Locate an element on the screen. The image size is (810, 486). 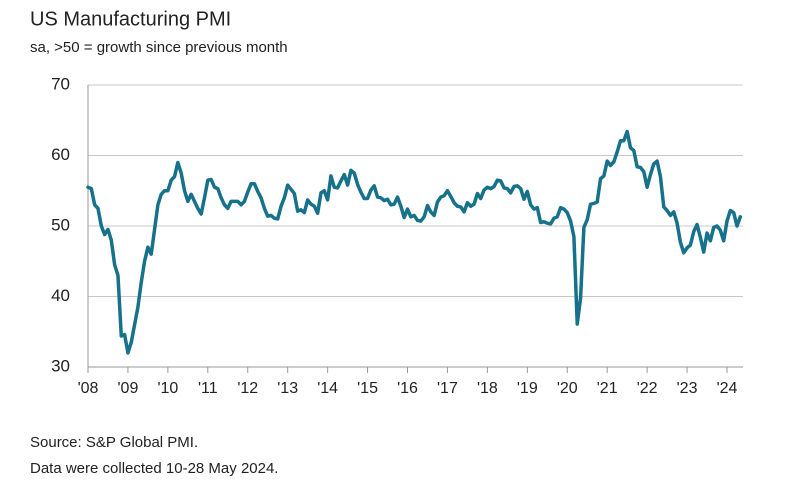
x-tick-label: '12 is located at coordinates (247, 388).